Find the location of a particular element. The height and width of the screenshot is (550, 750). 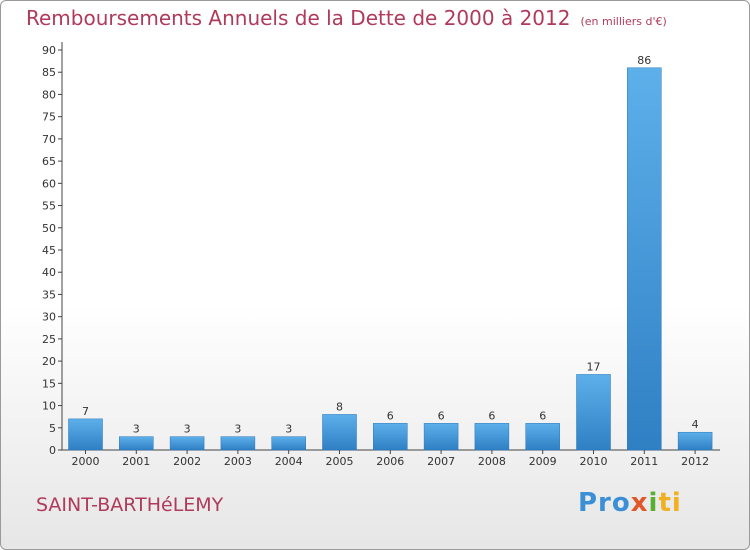

y-tick-label: 50 is located at coordinates (49, 228).